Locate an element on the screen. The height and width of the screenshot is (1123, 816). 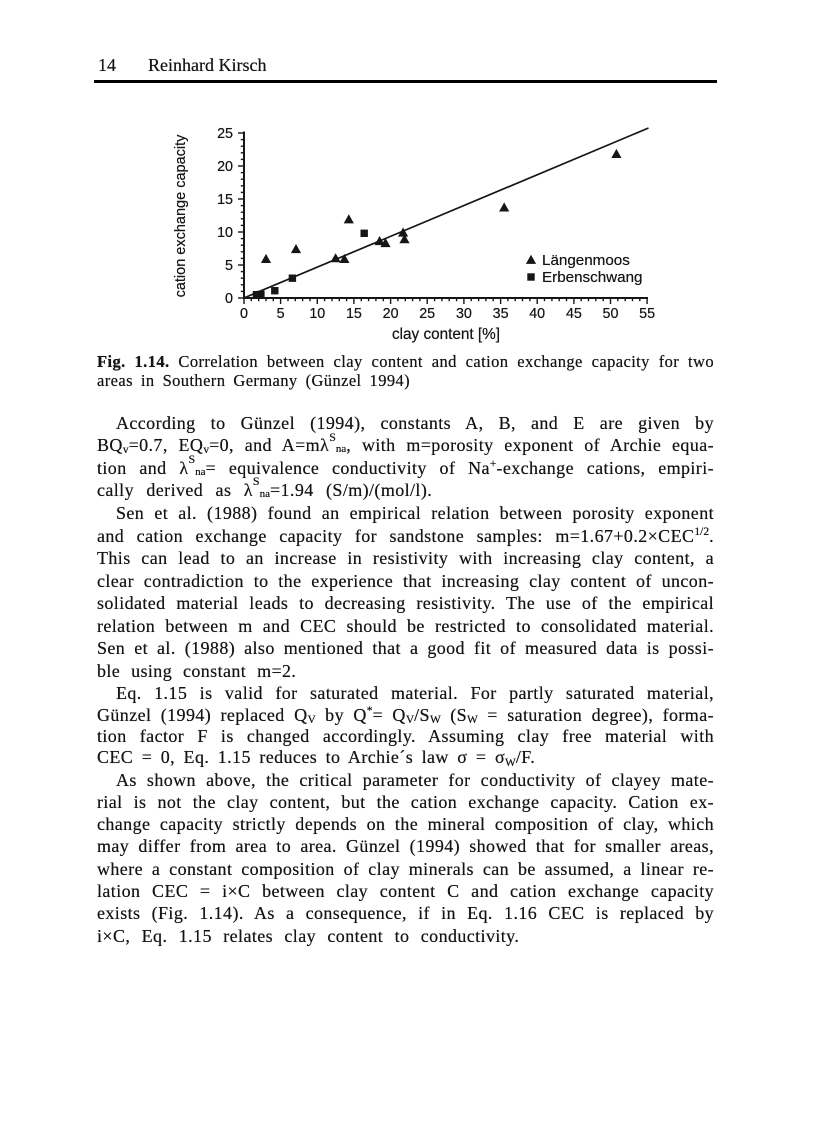
svg-text: 40 is located at coordinates (537, 314).